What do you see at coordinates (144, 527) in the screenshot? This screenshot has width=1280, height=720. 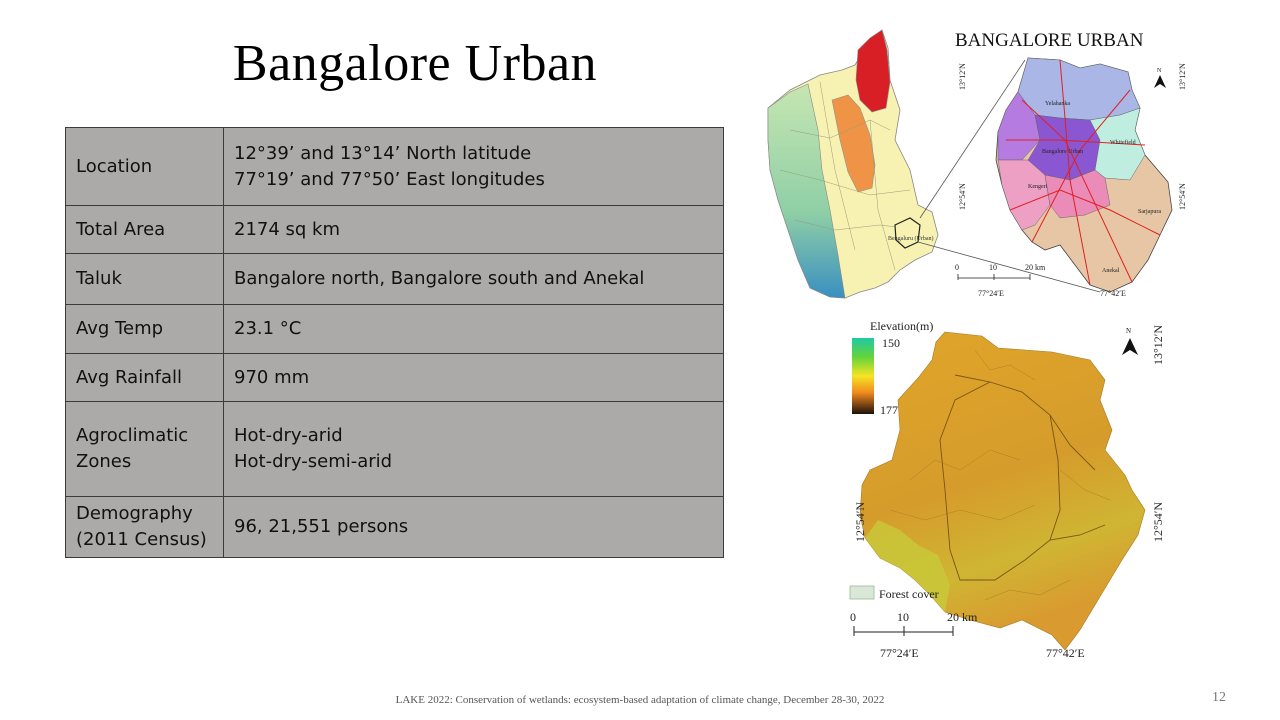 I see `row-label: Demography (2011 Census)` at bounding box center [144, 527].